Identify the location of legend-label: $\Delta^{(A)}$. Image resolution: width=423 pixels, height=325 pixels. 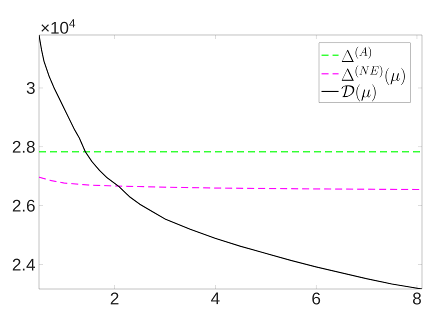
(357, 54).